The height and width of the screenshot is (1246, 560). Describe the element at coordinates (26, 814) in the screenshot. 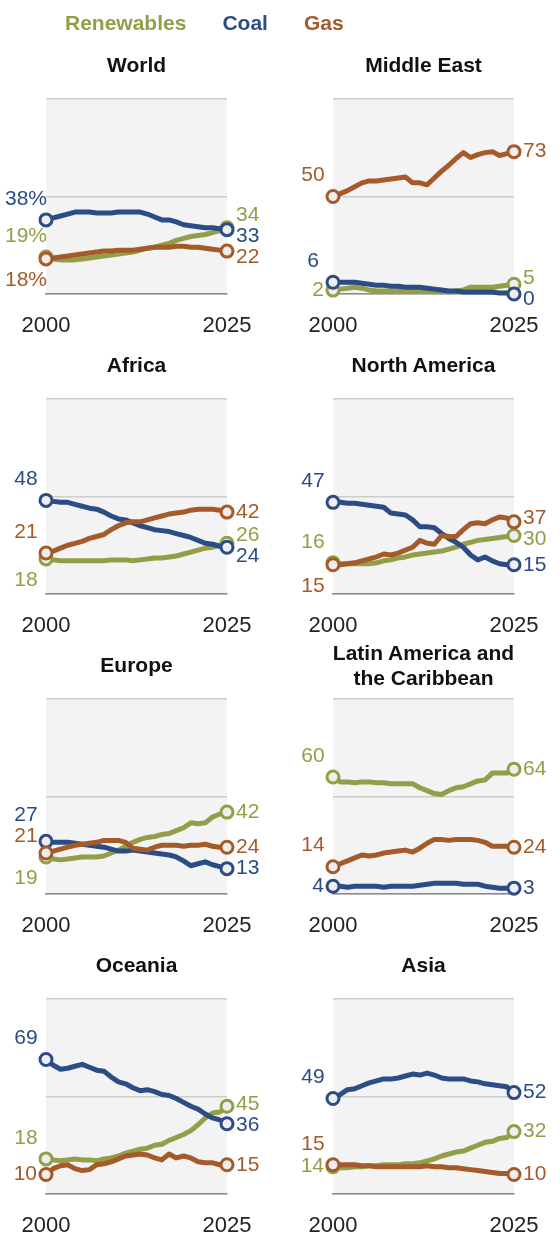

I see `data-label: 27` at that location.